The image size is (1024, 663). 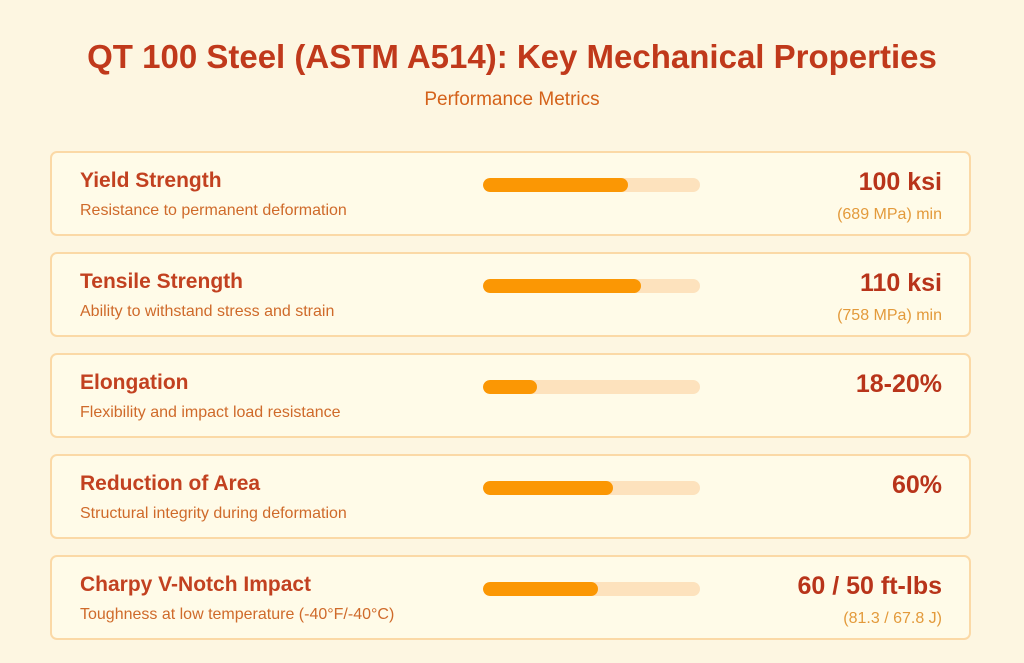 What do you see at coordinates (916, 485) in the screenshot?
I see `metric-value: 60%` at bounding box center [916, 485].